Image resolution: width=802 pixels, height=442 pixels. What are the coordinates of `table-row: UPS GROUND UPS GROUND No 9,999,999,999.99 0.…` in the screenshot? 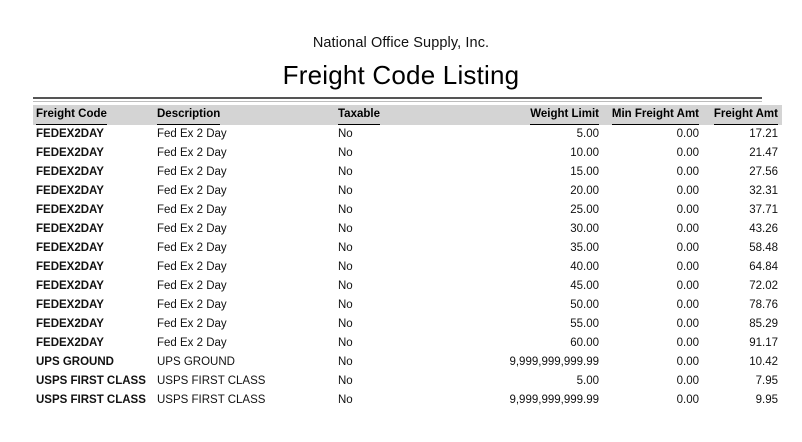 It's located at (407, 362).